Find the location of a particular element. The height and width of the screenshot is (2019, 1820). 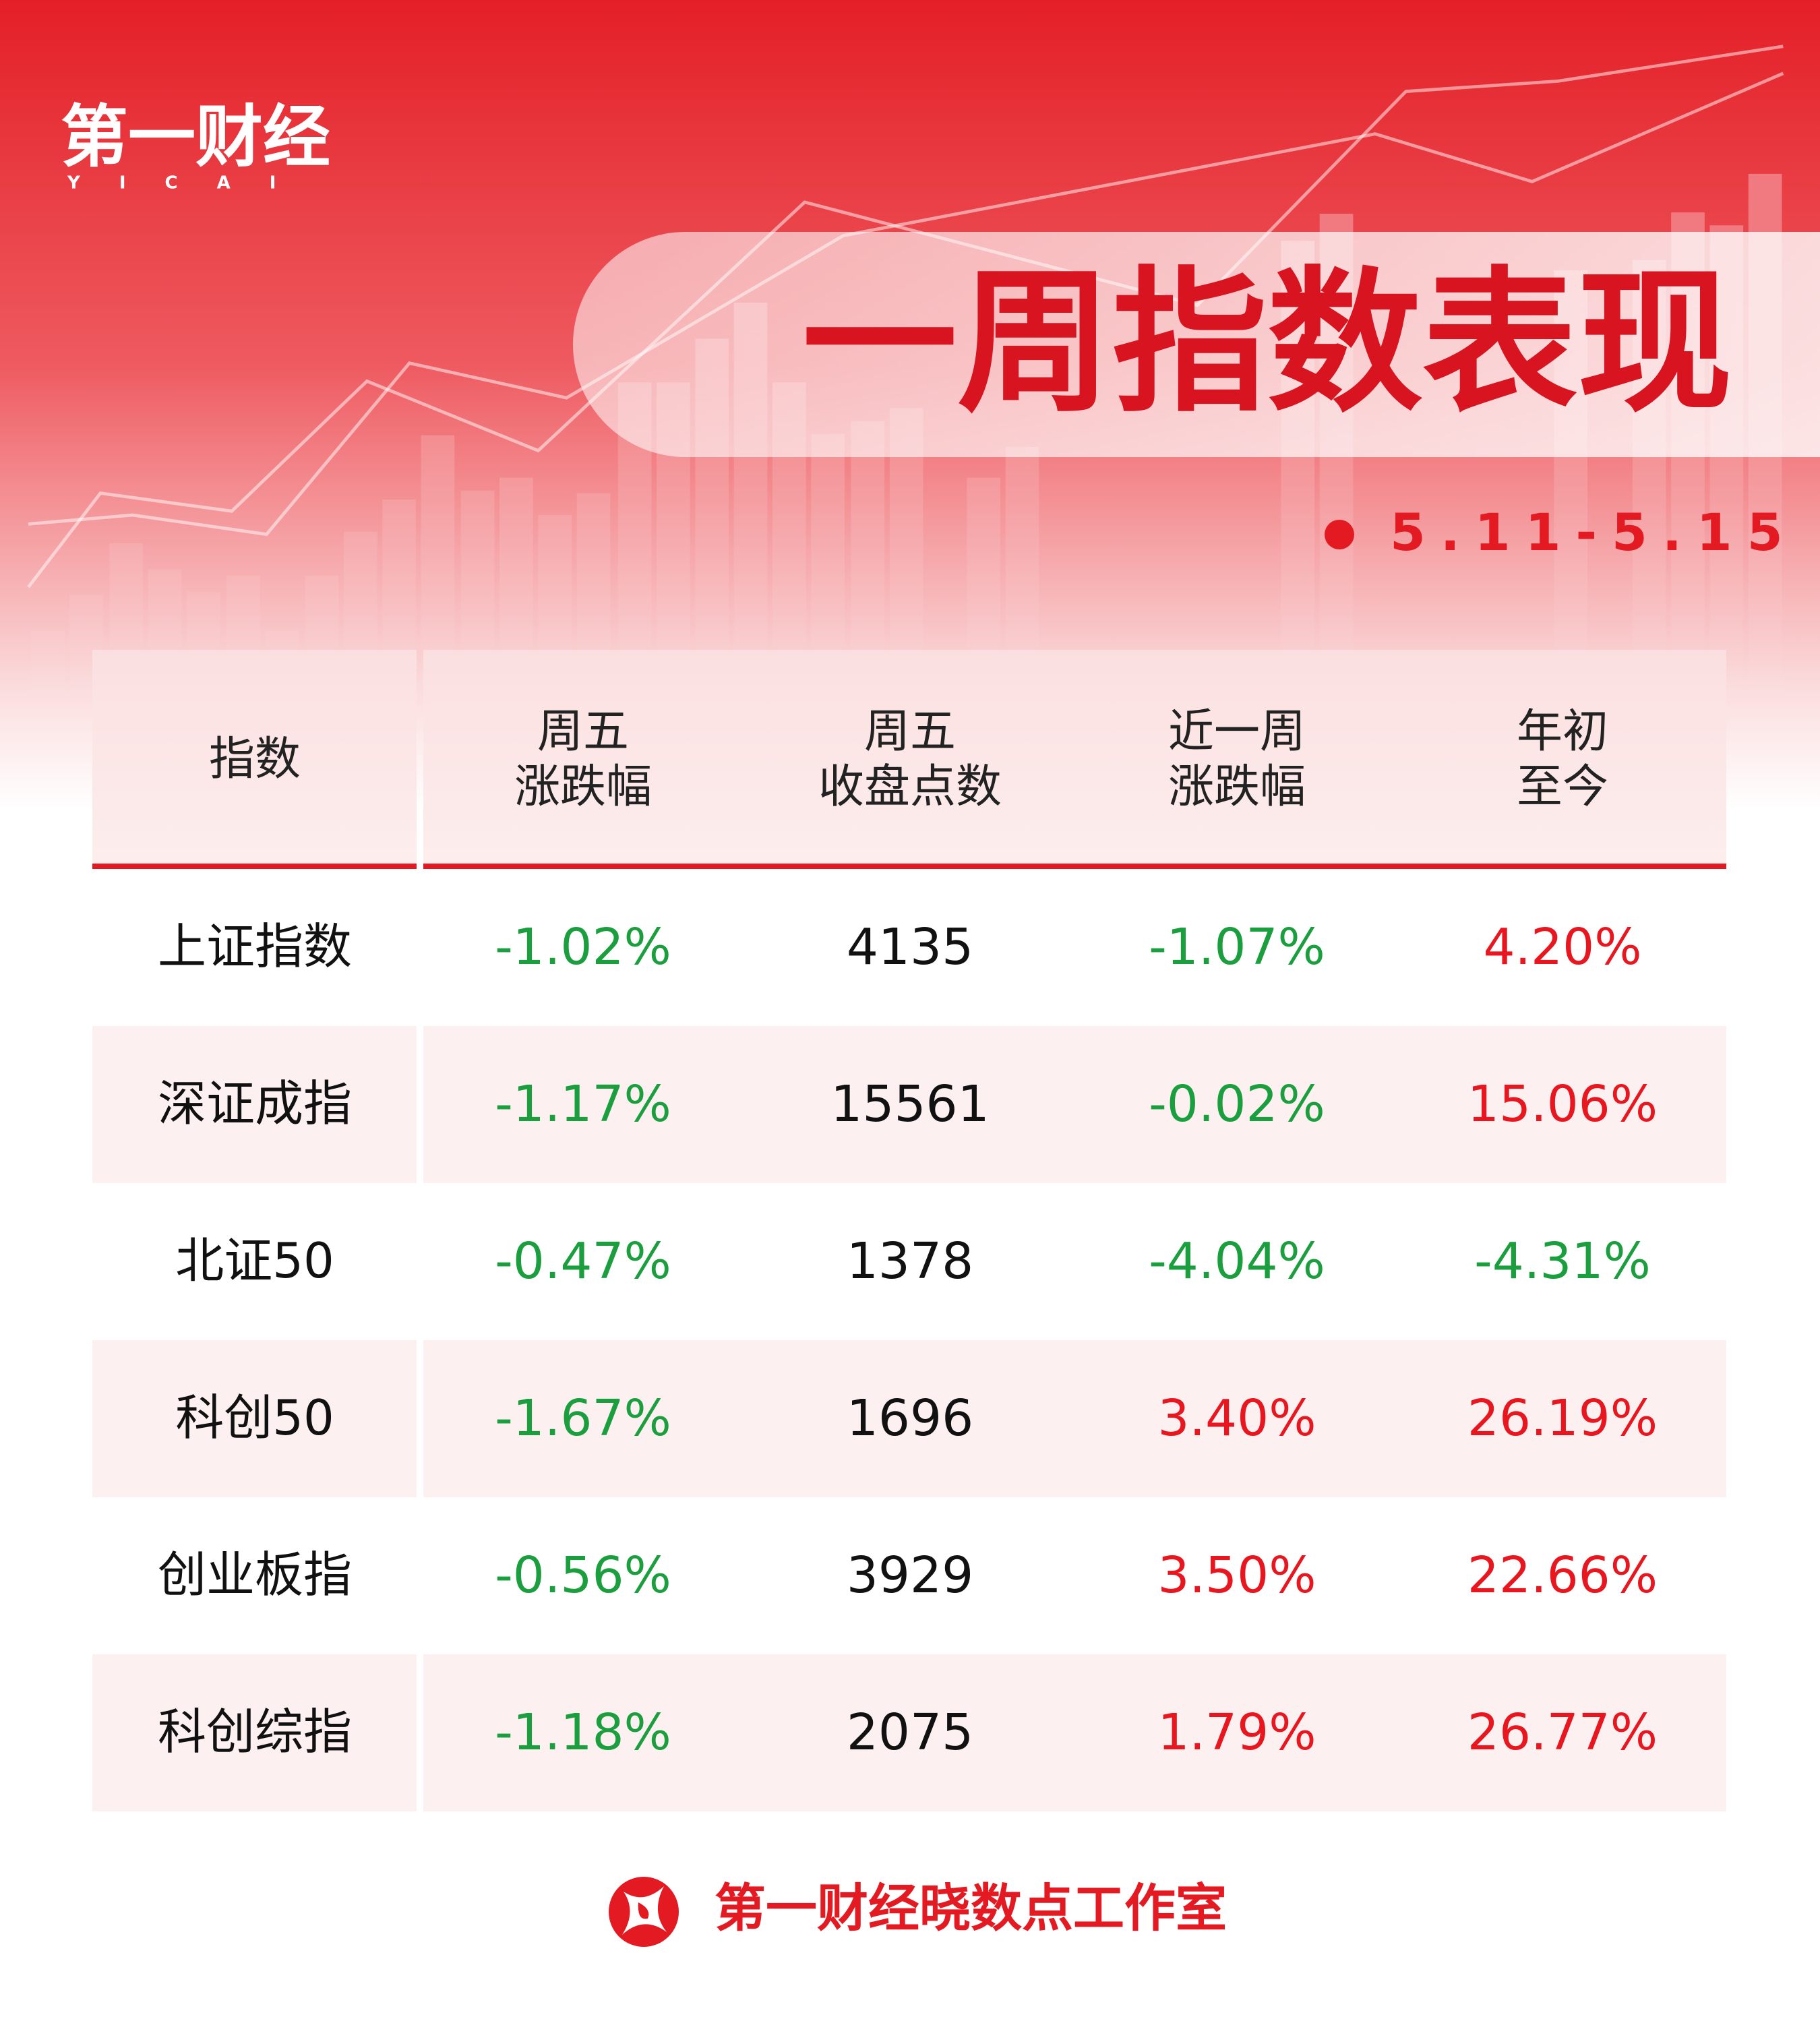

logo-sub: YICAI is located at coordinates (191, 183).